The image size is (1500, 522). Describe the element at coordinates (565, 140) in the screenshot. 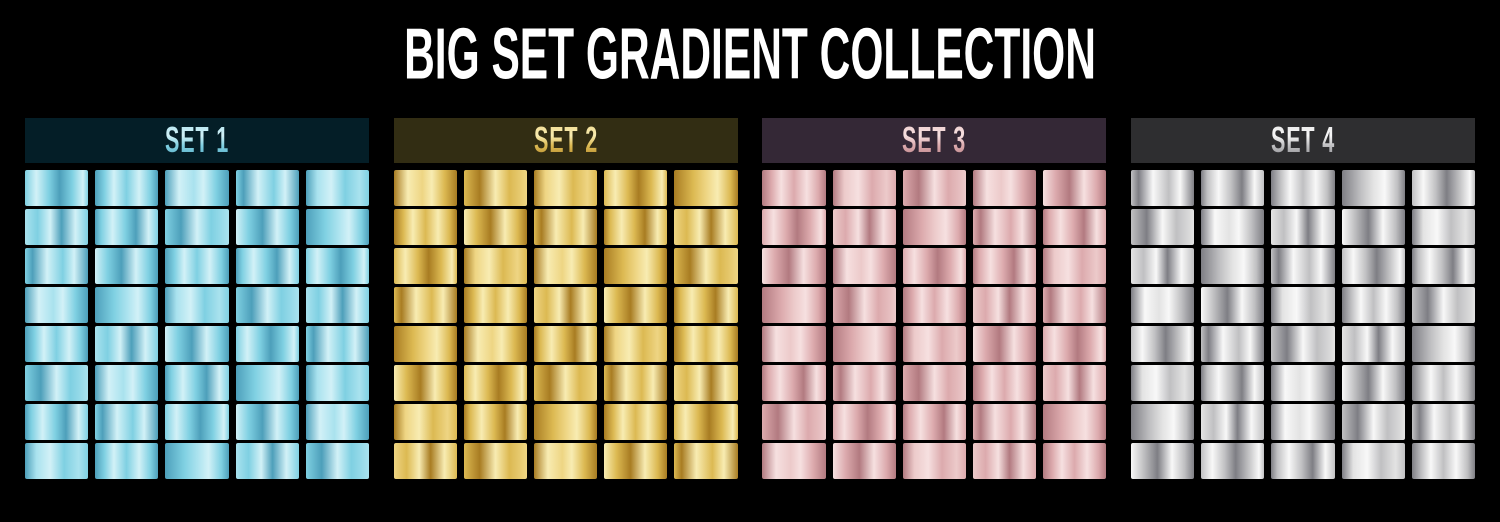

I see `set-2-header: SET 2` at that location.